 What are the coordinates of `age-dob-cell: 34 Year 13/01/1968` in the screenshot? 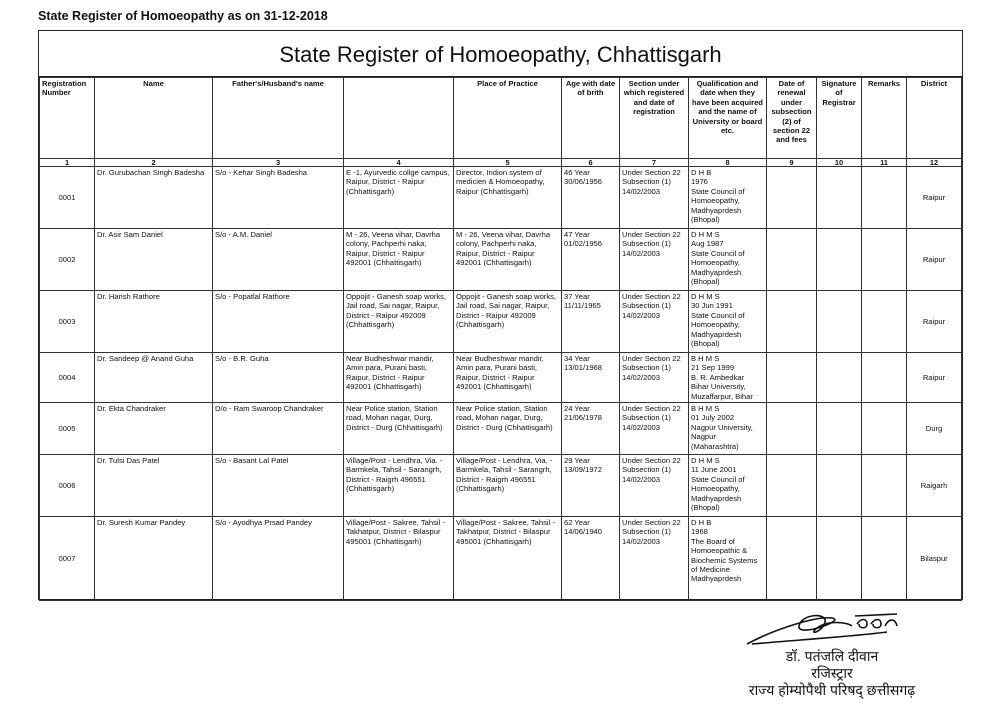 It's located at (590, 377).